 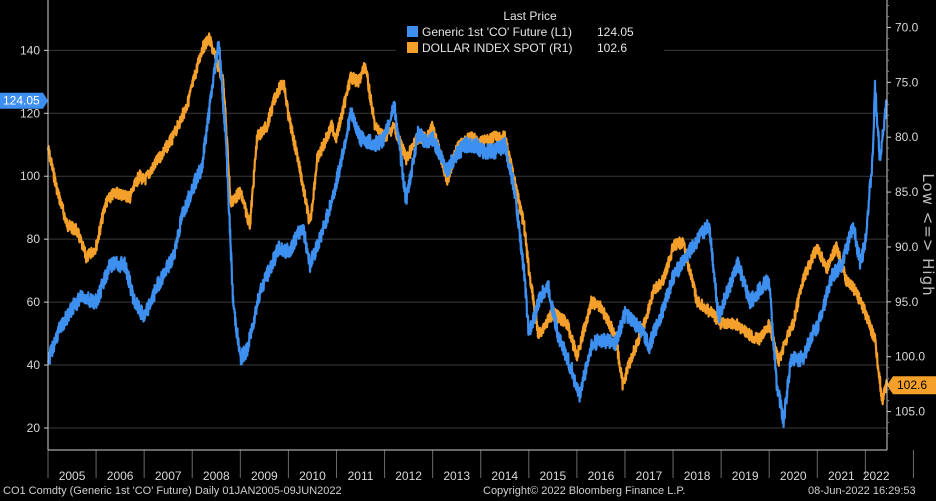 I want to click on left-tick-label-80: 80, so click(x=34, y=239).